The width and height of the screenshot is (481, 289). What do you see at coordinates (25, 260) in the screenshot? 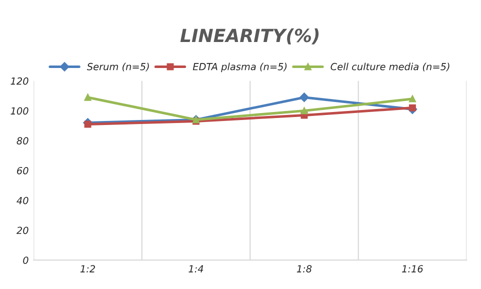
I see `y-tick-label: 0` at bounding box center [25, 260].